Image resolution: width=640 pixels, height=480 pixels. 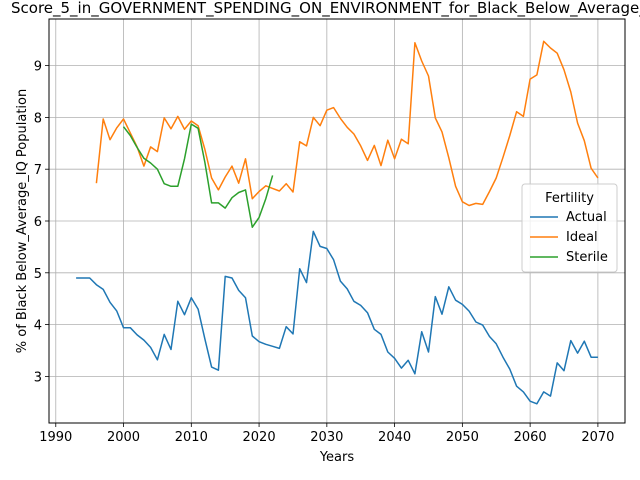 What do you see at coordinates (55, 437) in the screenshot?
I see `x-tick-label: 1990` at bounding box center [55, 437].